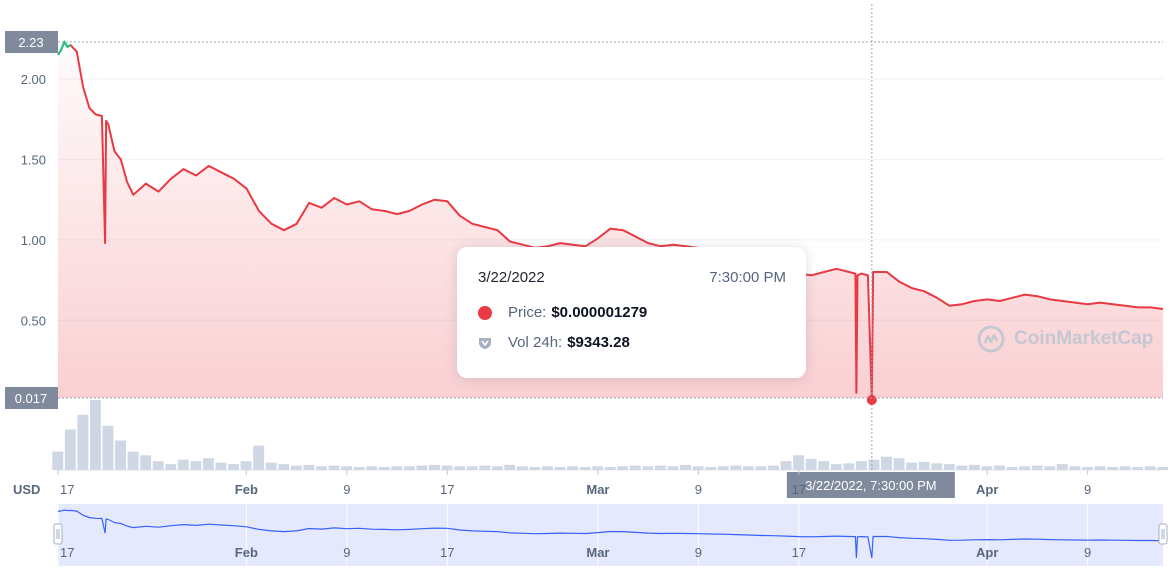 This screenshot has width=1173, height=575. Describe the element at coordinates (511, 277) in the screenshot. I see `tooltip-date: 3/22/2022` at that location.